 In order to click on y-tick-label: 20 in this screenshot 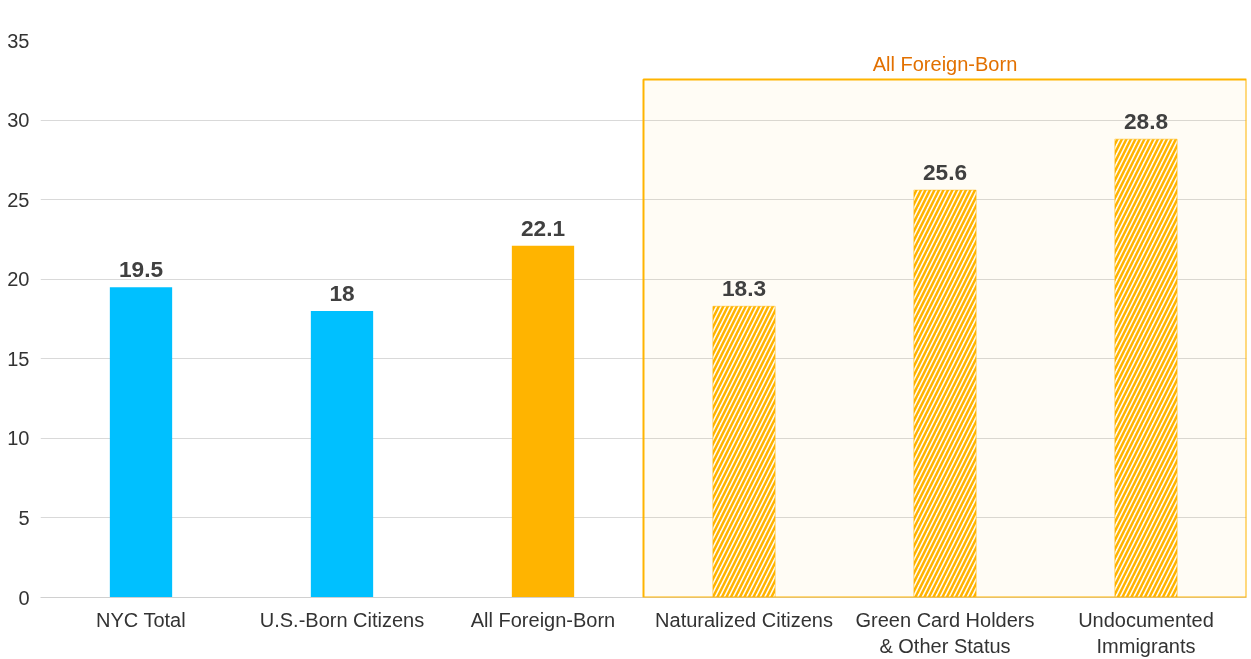, I will do `click(18, 279)`.